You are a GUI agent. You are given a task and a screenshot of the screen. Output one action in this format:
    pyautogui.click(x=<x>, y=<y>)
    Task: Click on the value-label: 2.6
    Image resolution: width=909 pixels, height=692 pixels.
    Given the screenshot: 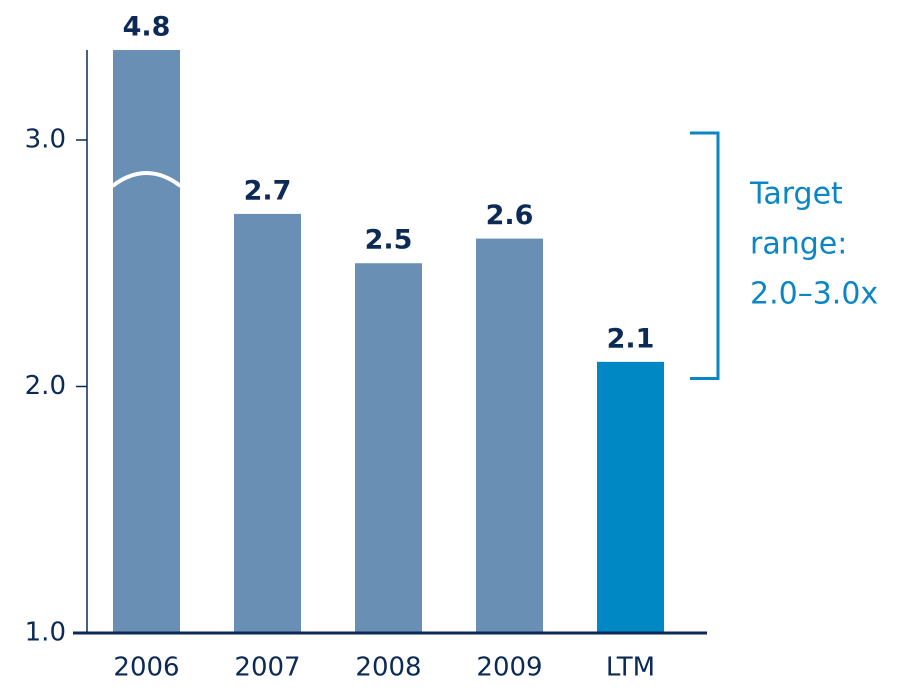 What is the action you would take?
    pyautogui.click(x=510, y=215)
    